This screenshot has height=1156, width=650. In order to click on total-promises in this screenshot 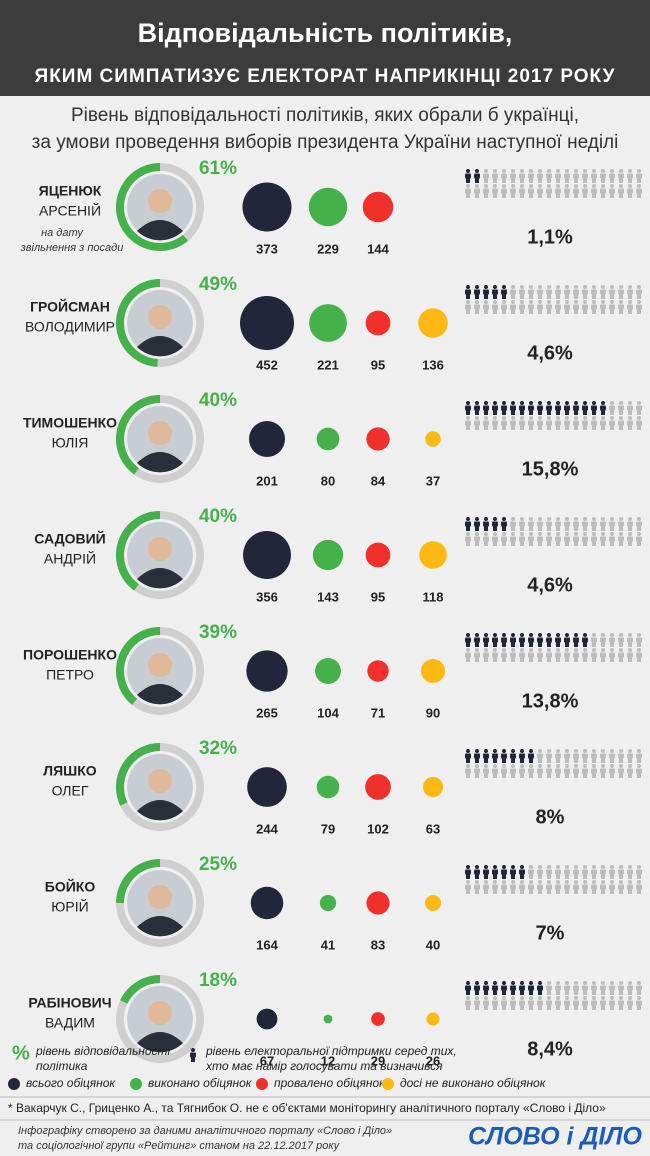, I will do `click(267, 207)`.